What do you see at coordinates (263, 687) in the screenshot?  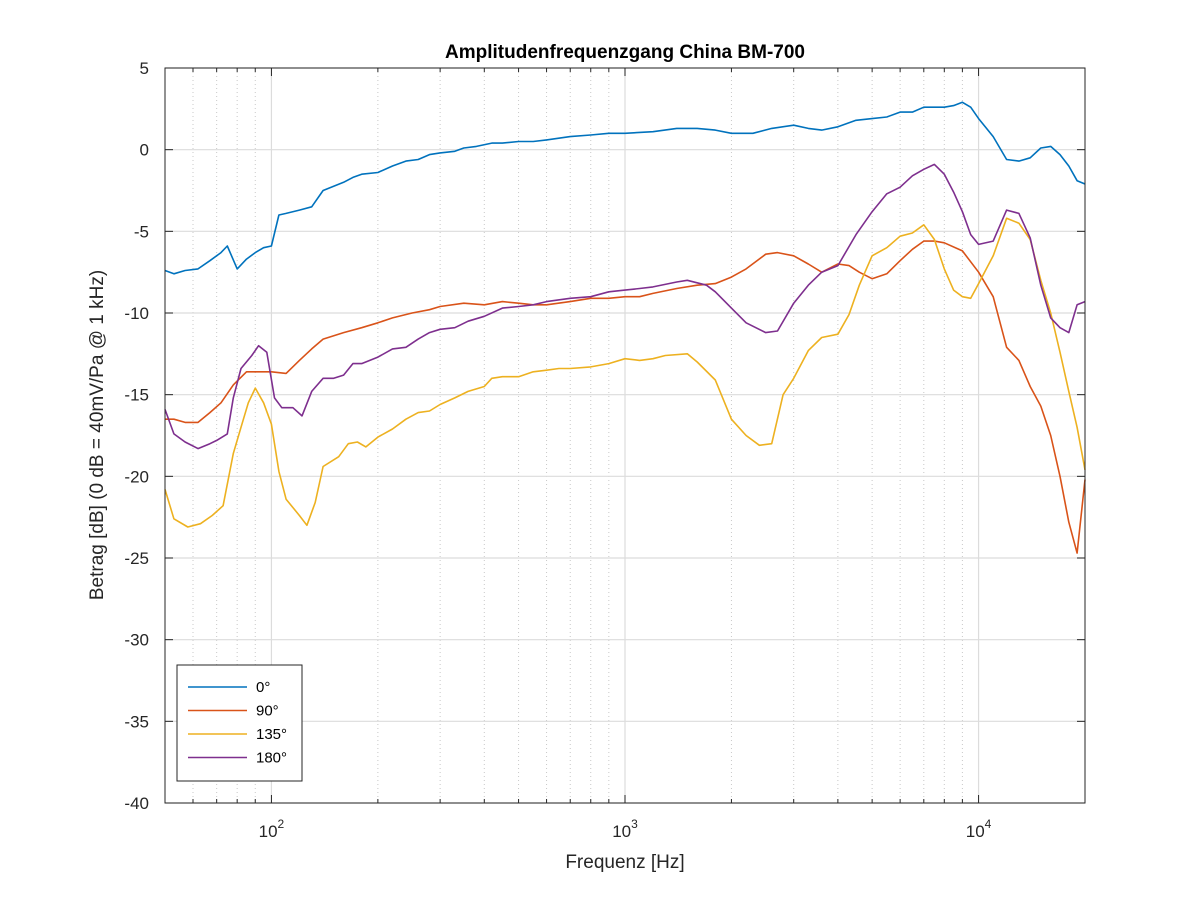 I see `legend-label-0: 0°` at bounding box center [263, 687].